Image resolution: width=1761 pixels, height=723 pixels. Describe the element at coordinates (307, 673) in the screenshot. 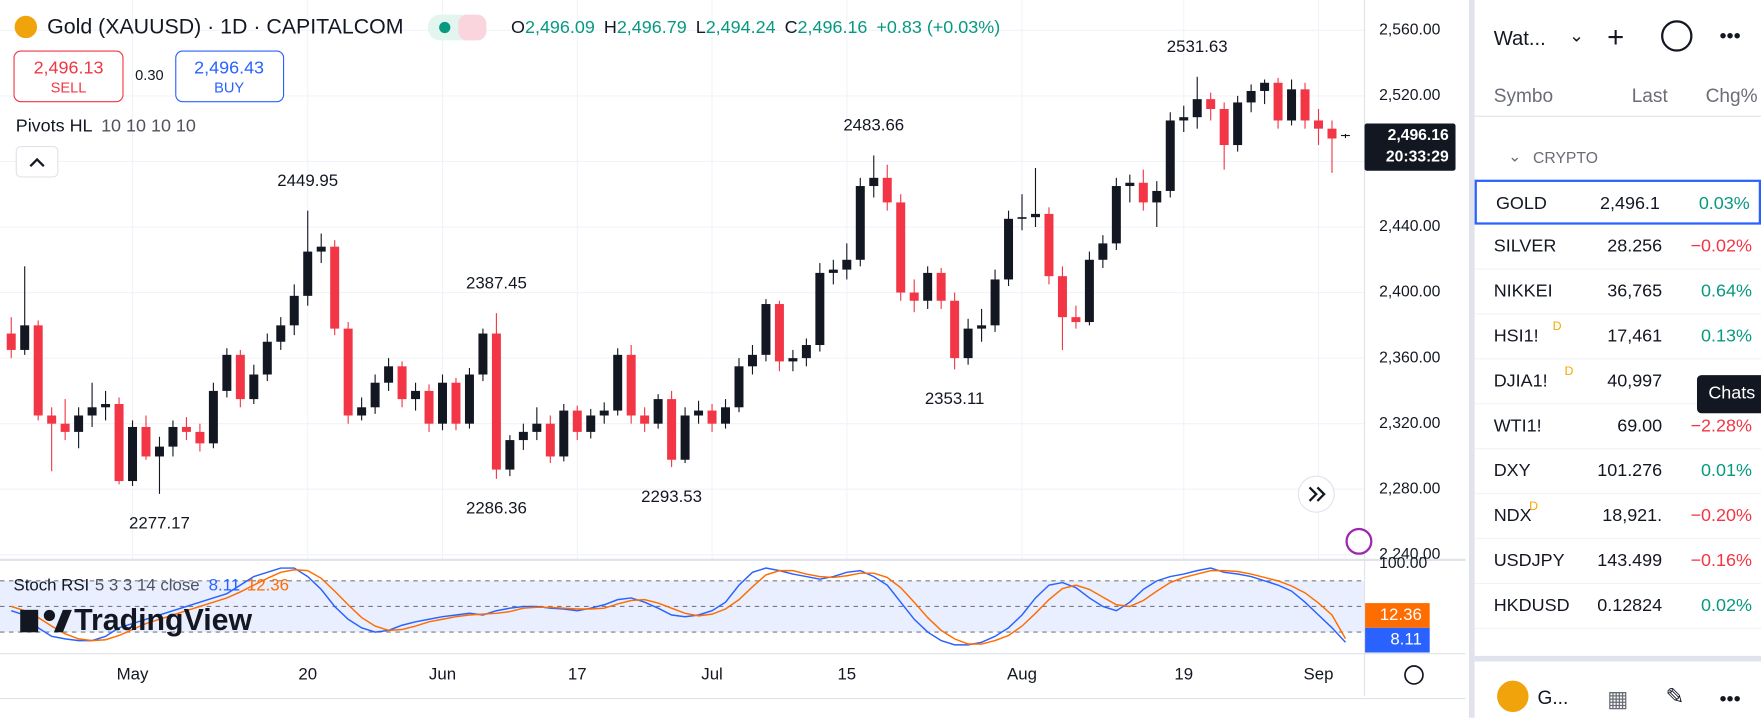

I see `x-tick-label: 20` at that location.